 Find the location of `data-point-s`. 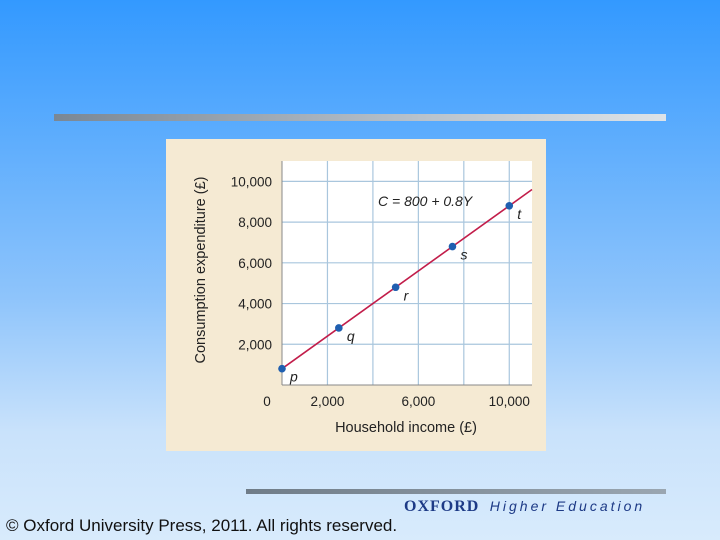

data-point-s is located at coordinates (452, 246).